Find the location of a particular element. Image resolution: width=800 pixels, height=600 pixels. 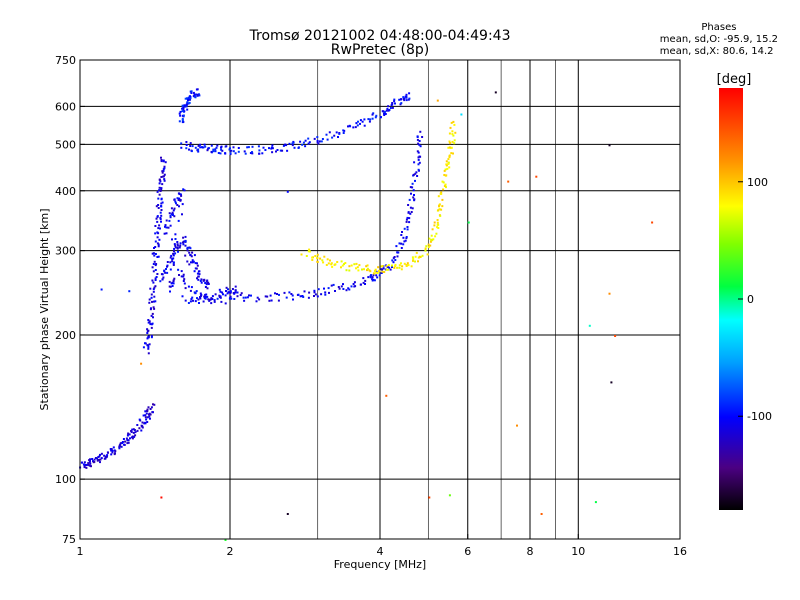

colorbar-ticks: 100 0 -100 is located at coordinates (755, 299).